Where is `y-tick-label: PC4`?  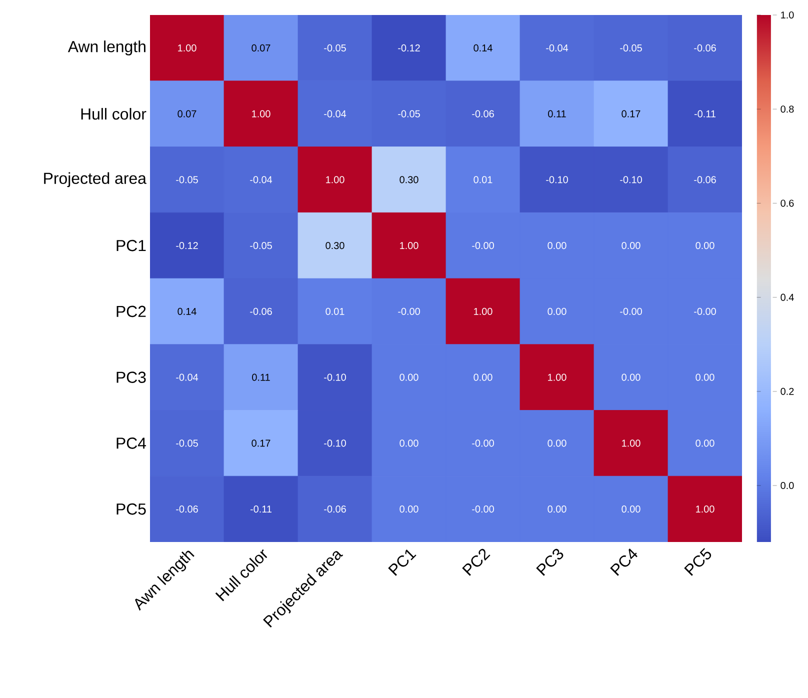 y-tick-label: PC4 is located at coordinates (131, 443).